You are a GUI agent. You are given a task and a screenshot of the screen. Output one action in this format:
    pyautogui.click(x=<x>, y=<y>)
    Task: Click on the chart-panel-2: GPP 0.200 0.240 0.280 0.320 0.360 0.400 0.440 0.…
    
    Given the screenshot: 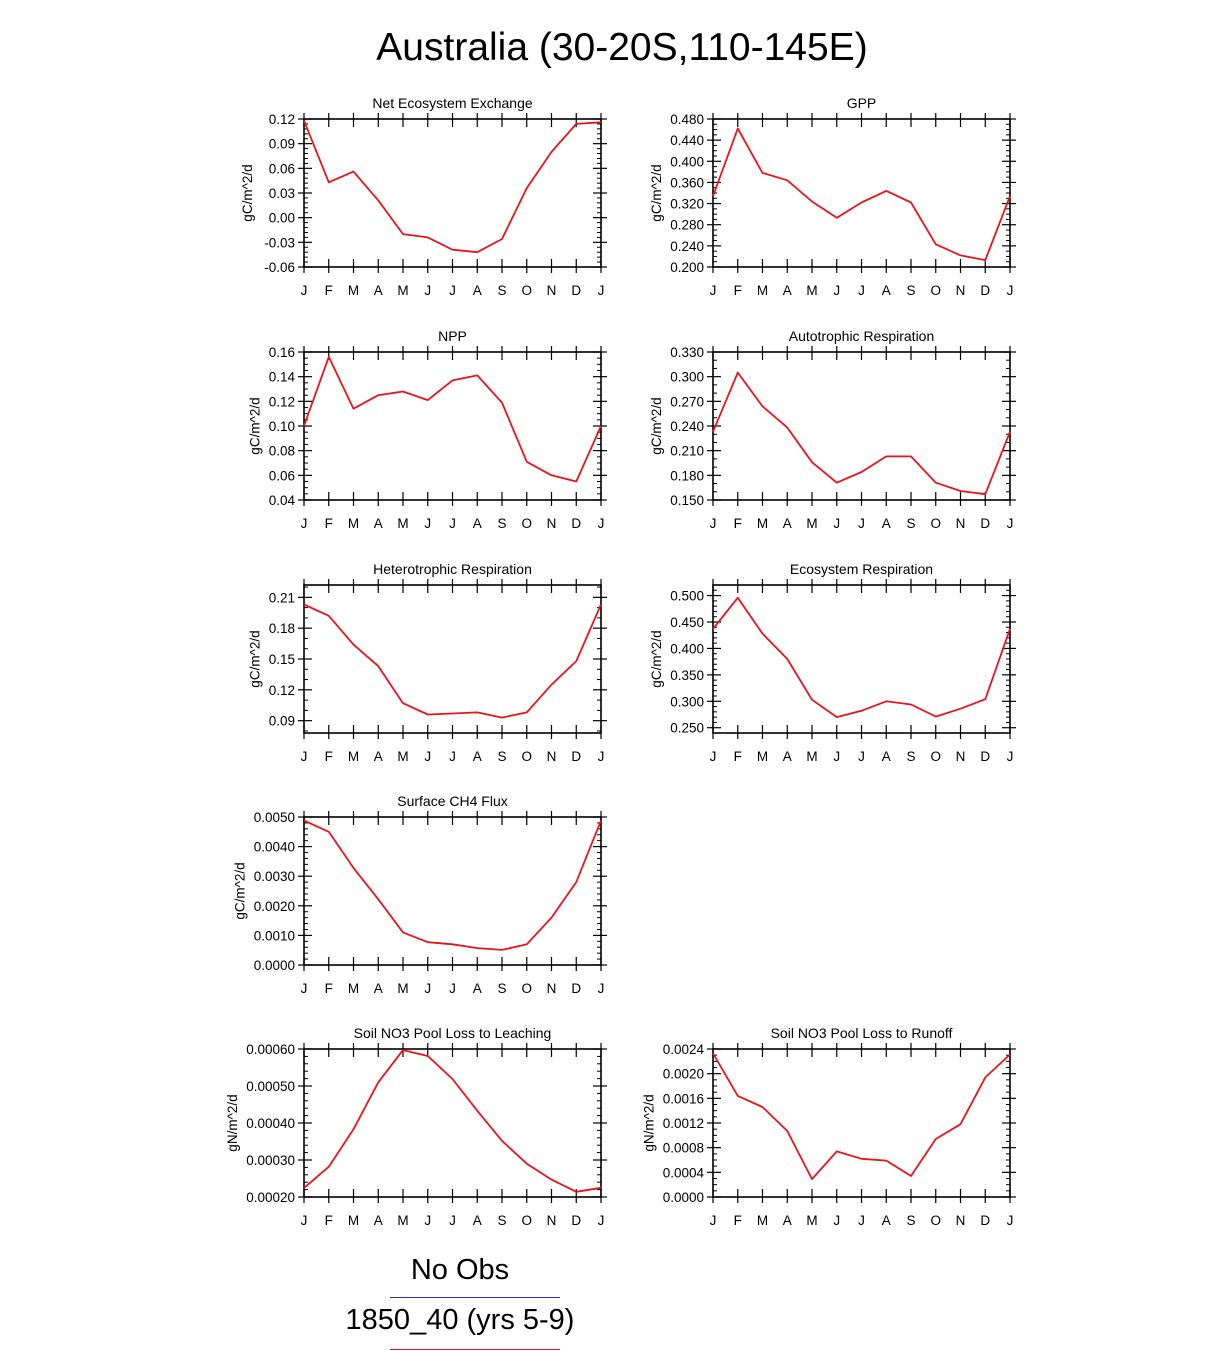 What is the action you would take?
    pyautogui.click(x=832, y=196)
    